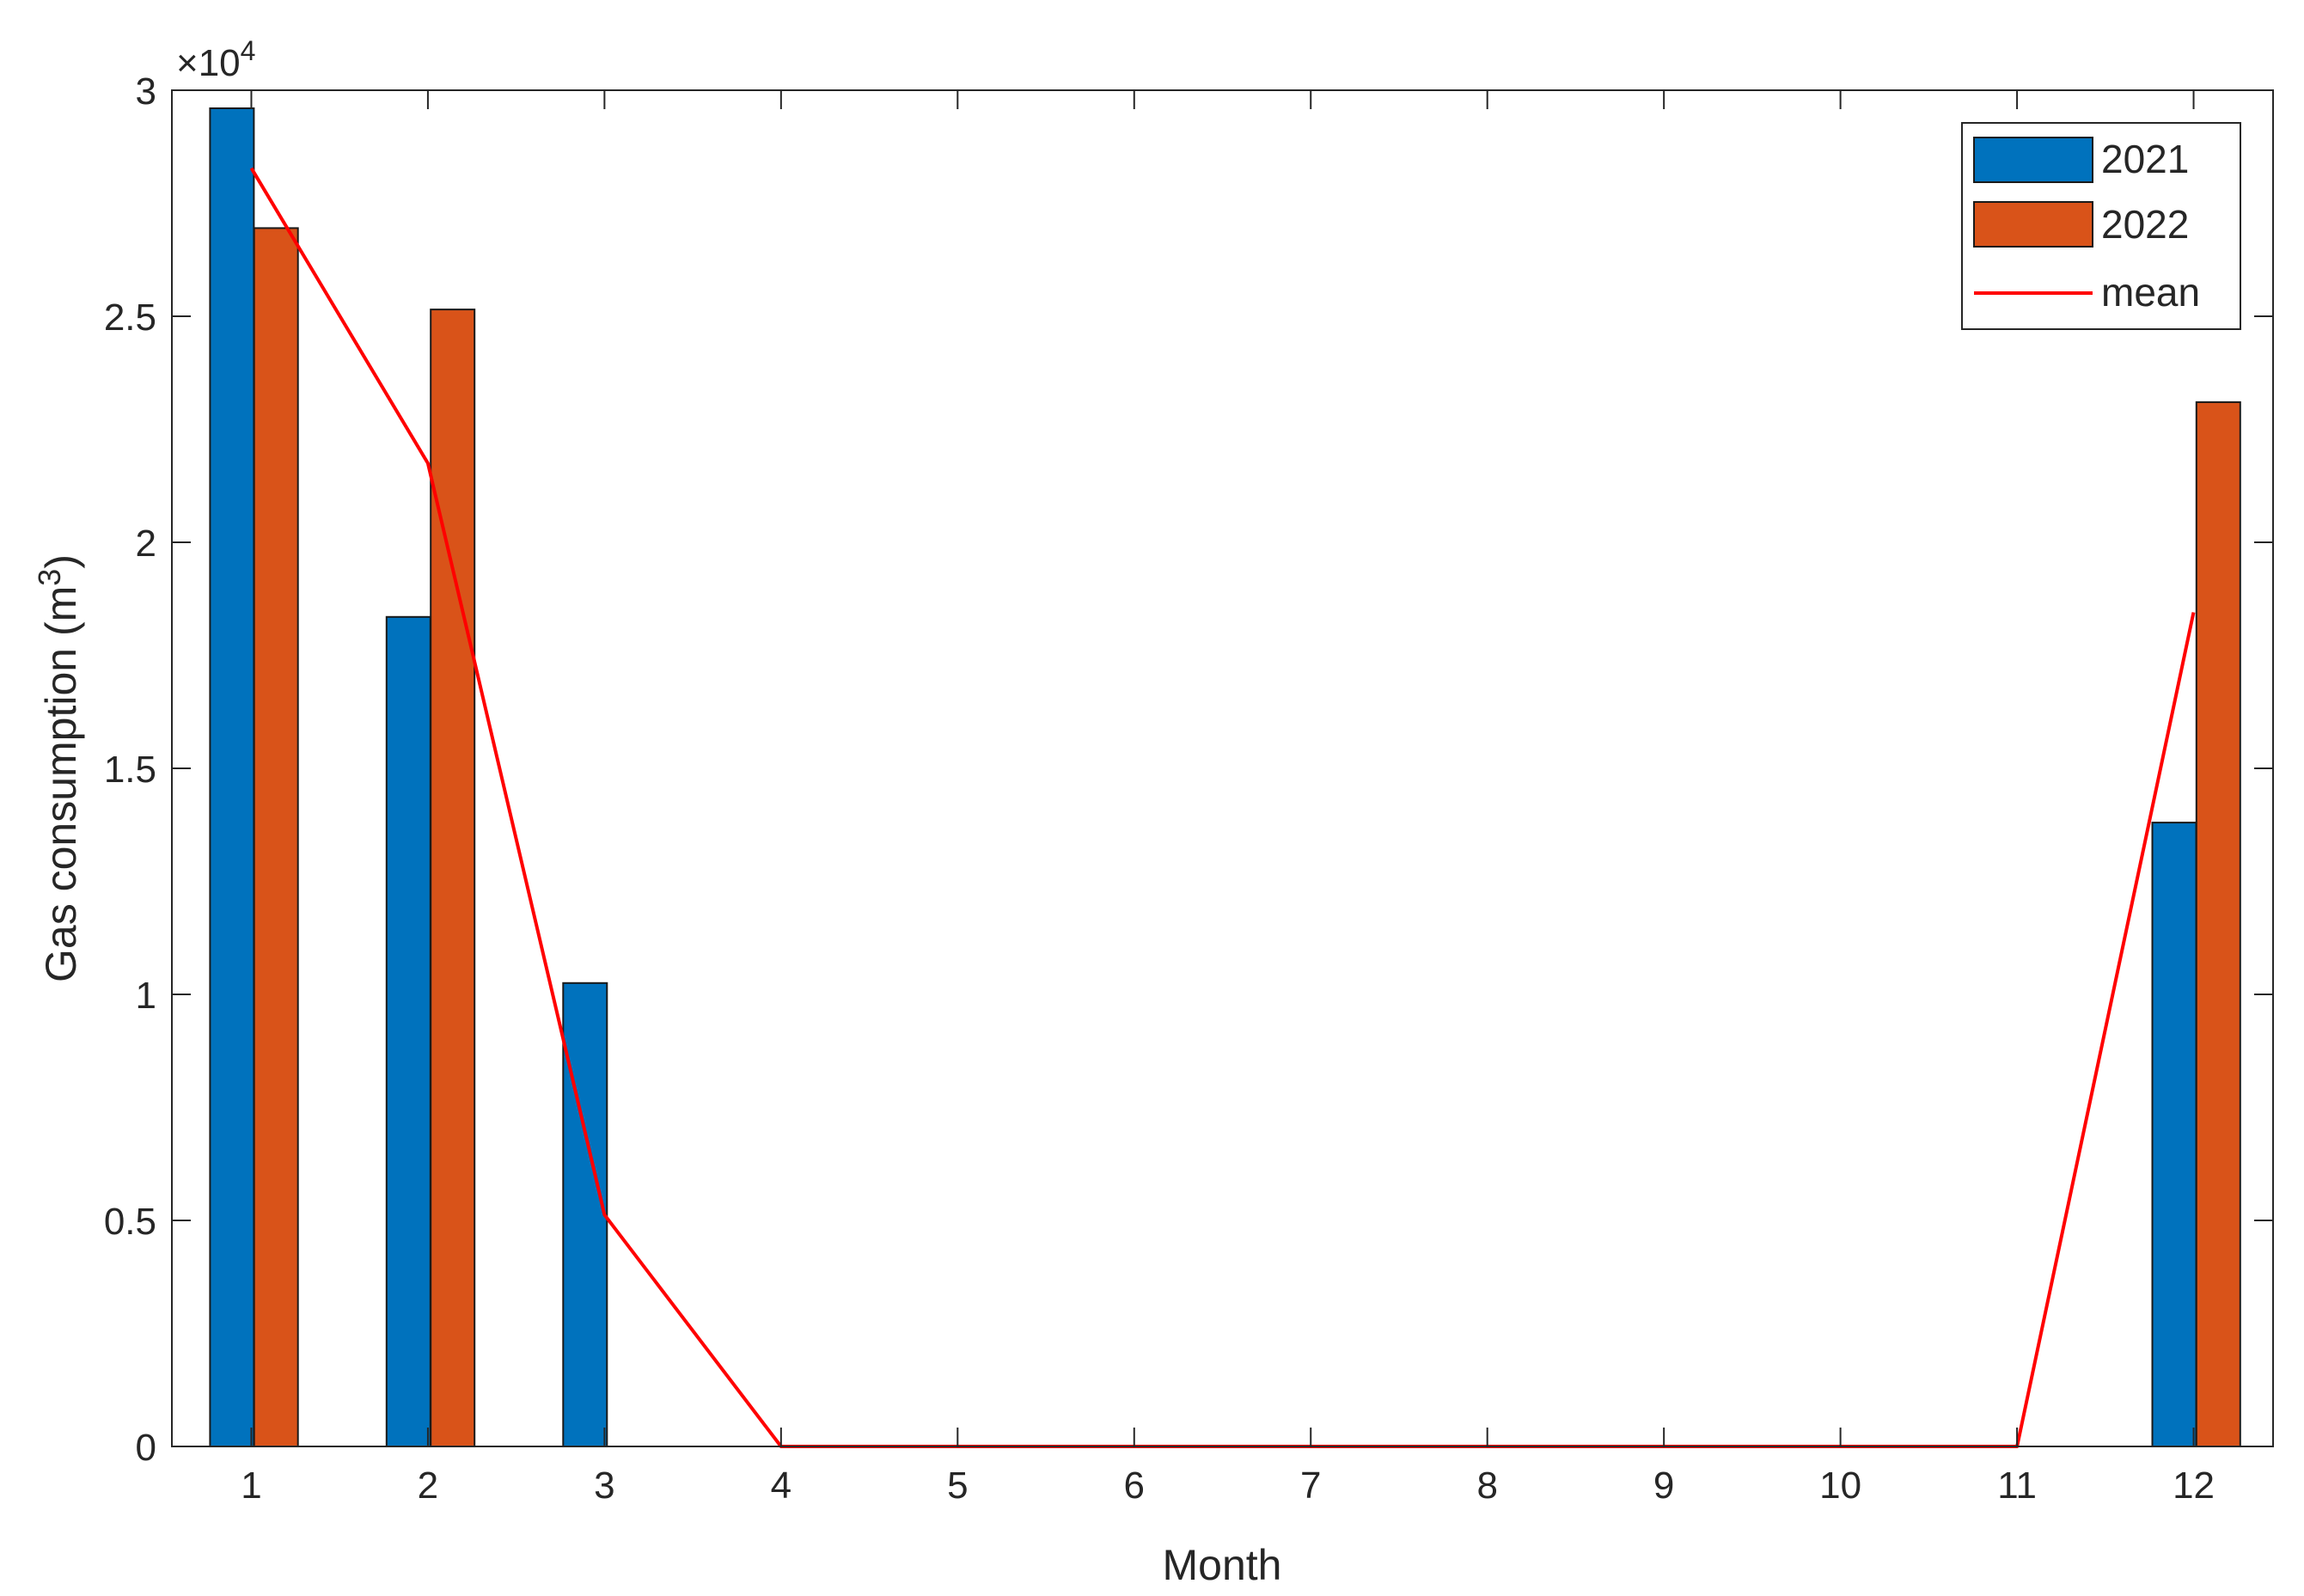 The width and height of the screenshot is (2304, 1596). What do you see at coordinates (781, 1486) in the screenshot?
I see `x-tick-label: 4` at bounding box center [781, 1486].